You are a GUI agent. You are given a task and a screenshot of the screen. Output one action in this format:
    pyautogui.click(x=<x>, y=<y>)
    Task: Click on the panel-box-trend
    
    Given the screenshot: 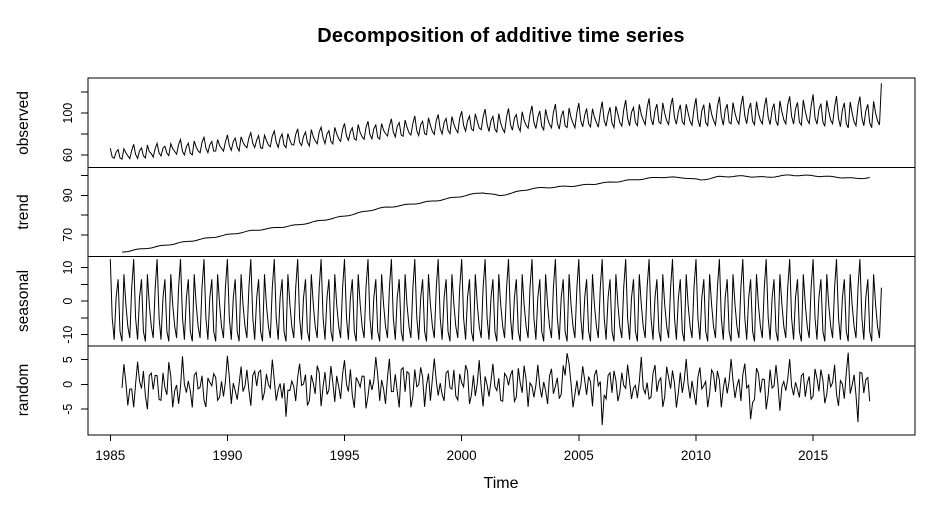 What is the action you would take?
    pyautogui.click(x=501, y=211)
    